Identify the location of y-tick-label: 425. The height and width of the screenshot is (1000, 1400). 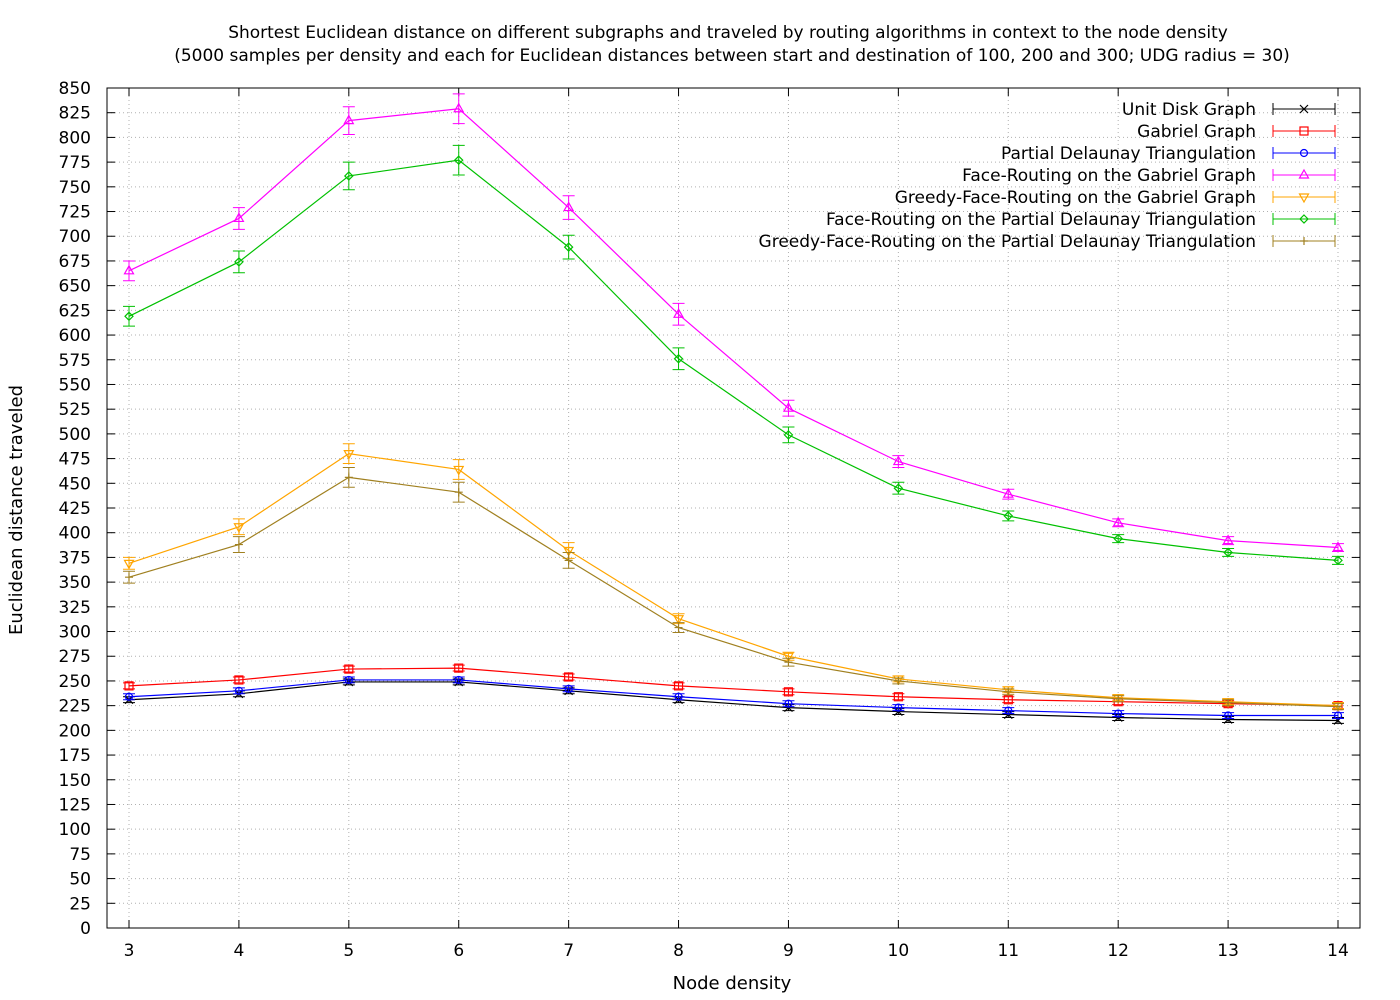
(75, 509).